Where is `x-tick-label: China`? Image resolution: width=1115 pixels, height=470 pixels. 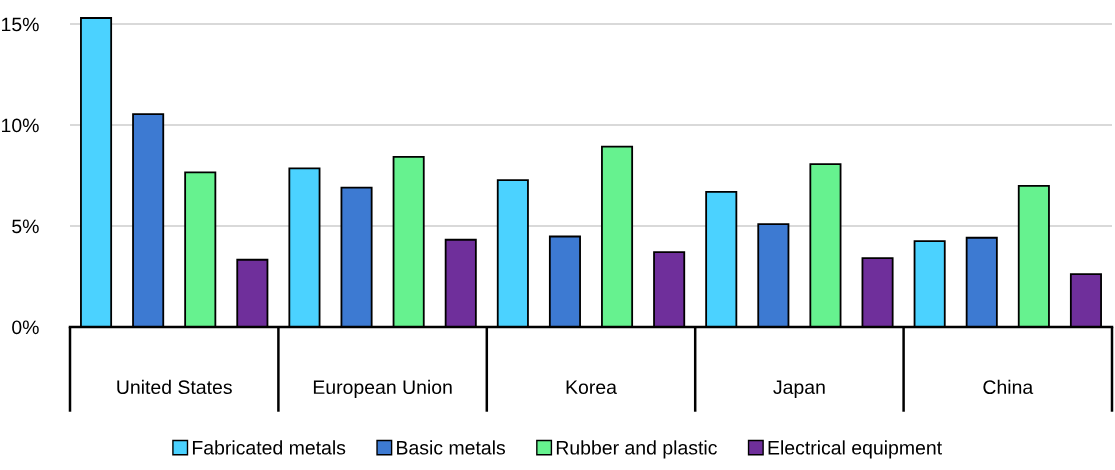
x-tick-label: China is located at coordinates (1008, 387).